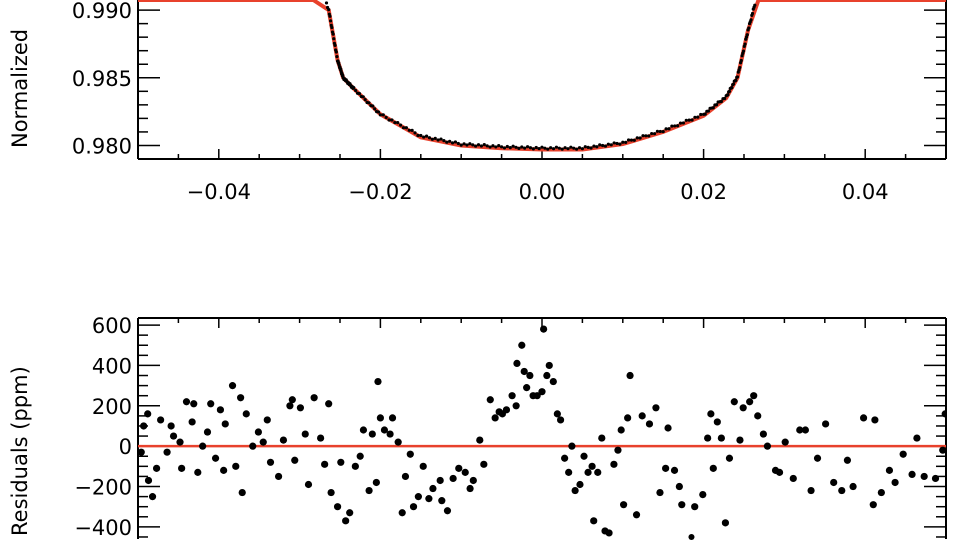 This screenshot has height=540, width=960. Describe the element at coordinates (20, 451) in the screenshot. I see `bottom-y-axis-title: Residuals (ppm)` at that location.